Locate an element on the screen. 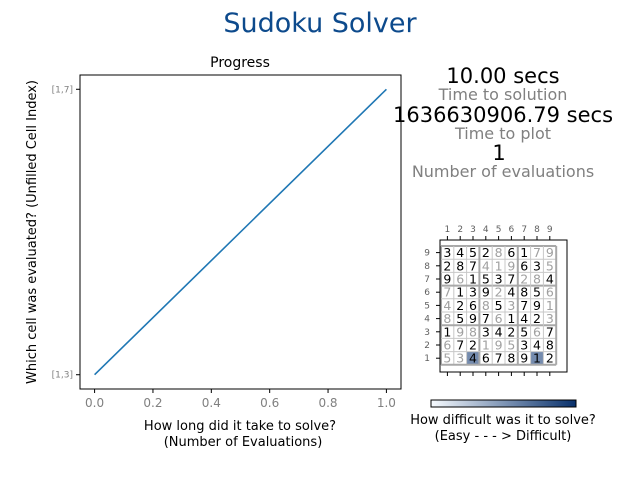 This screenshot has height=480, width=640. row-label: 3 is located at coordinates (427, 333).